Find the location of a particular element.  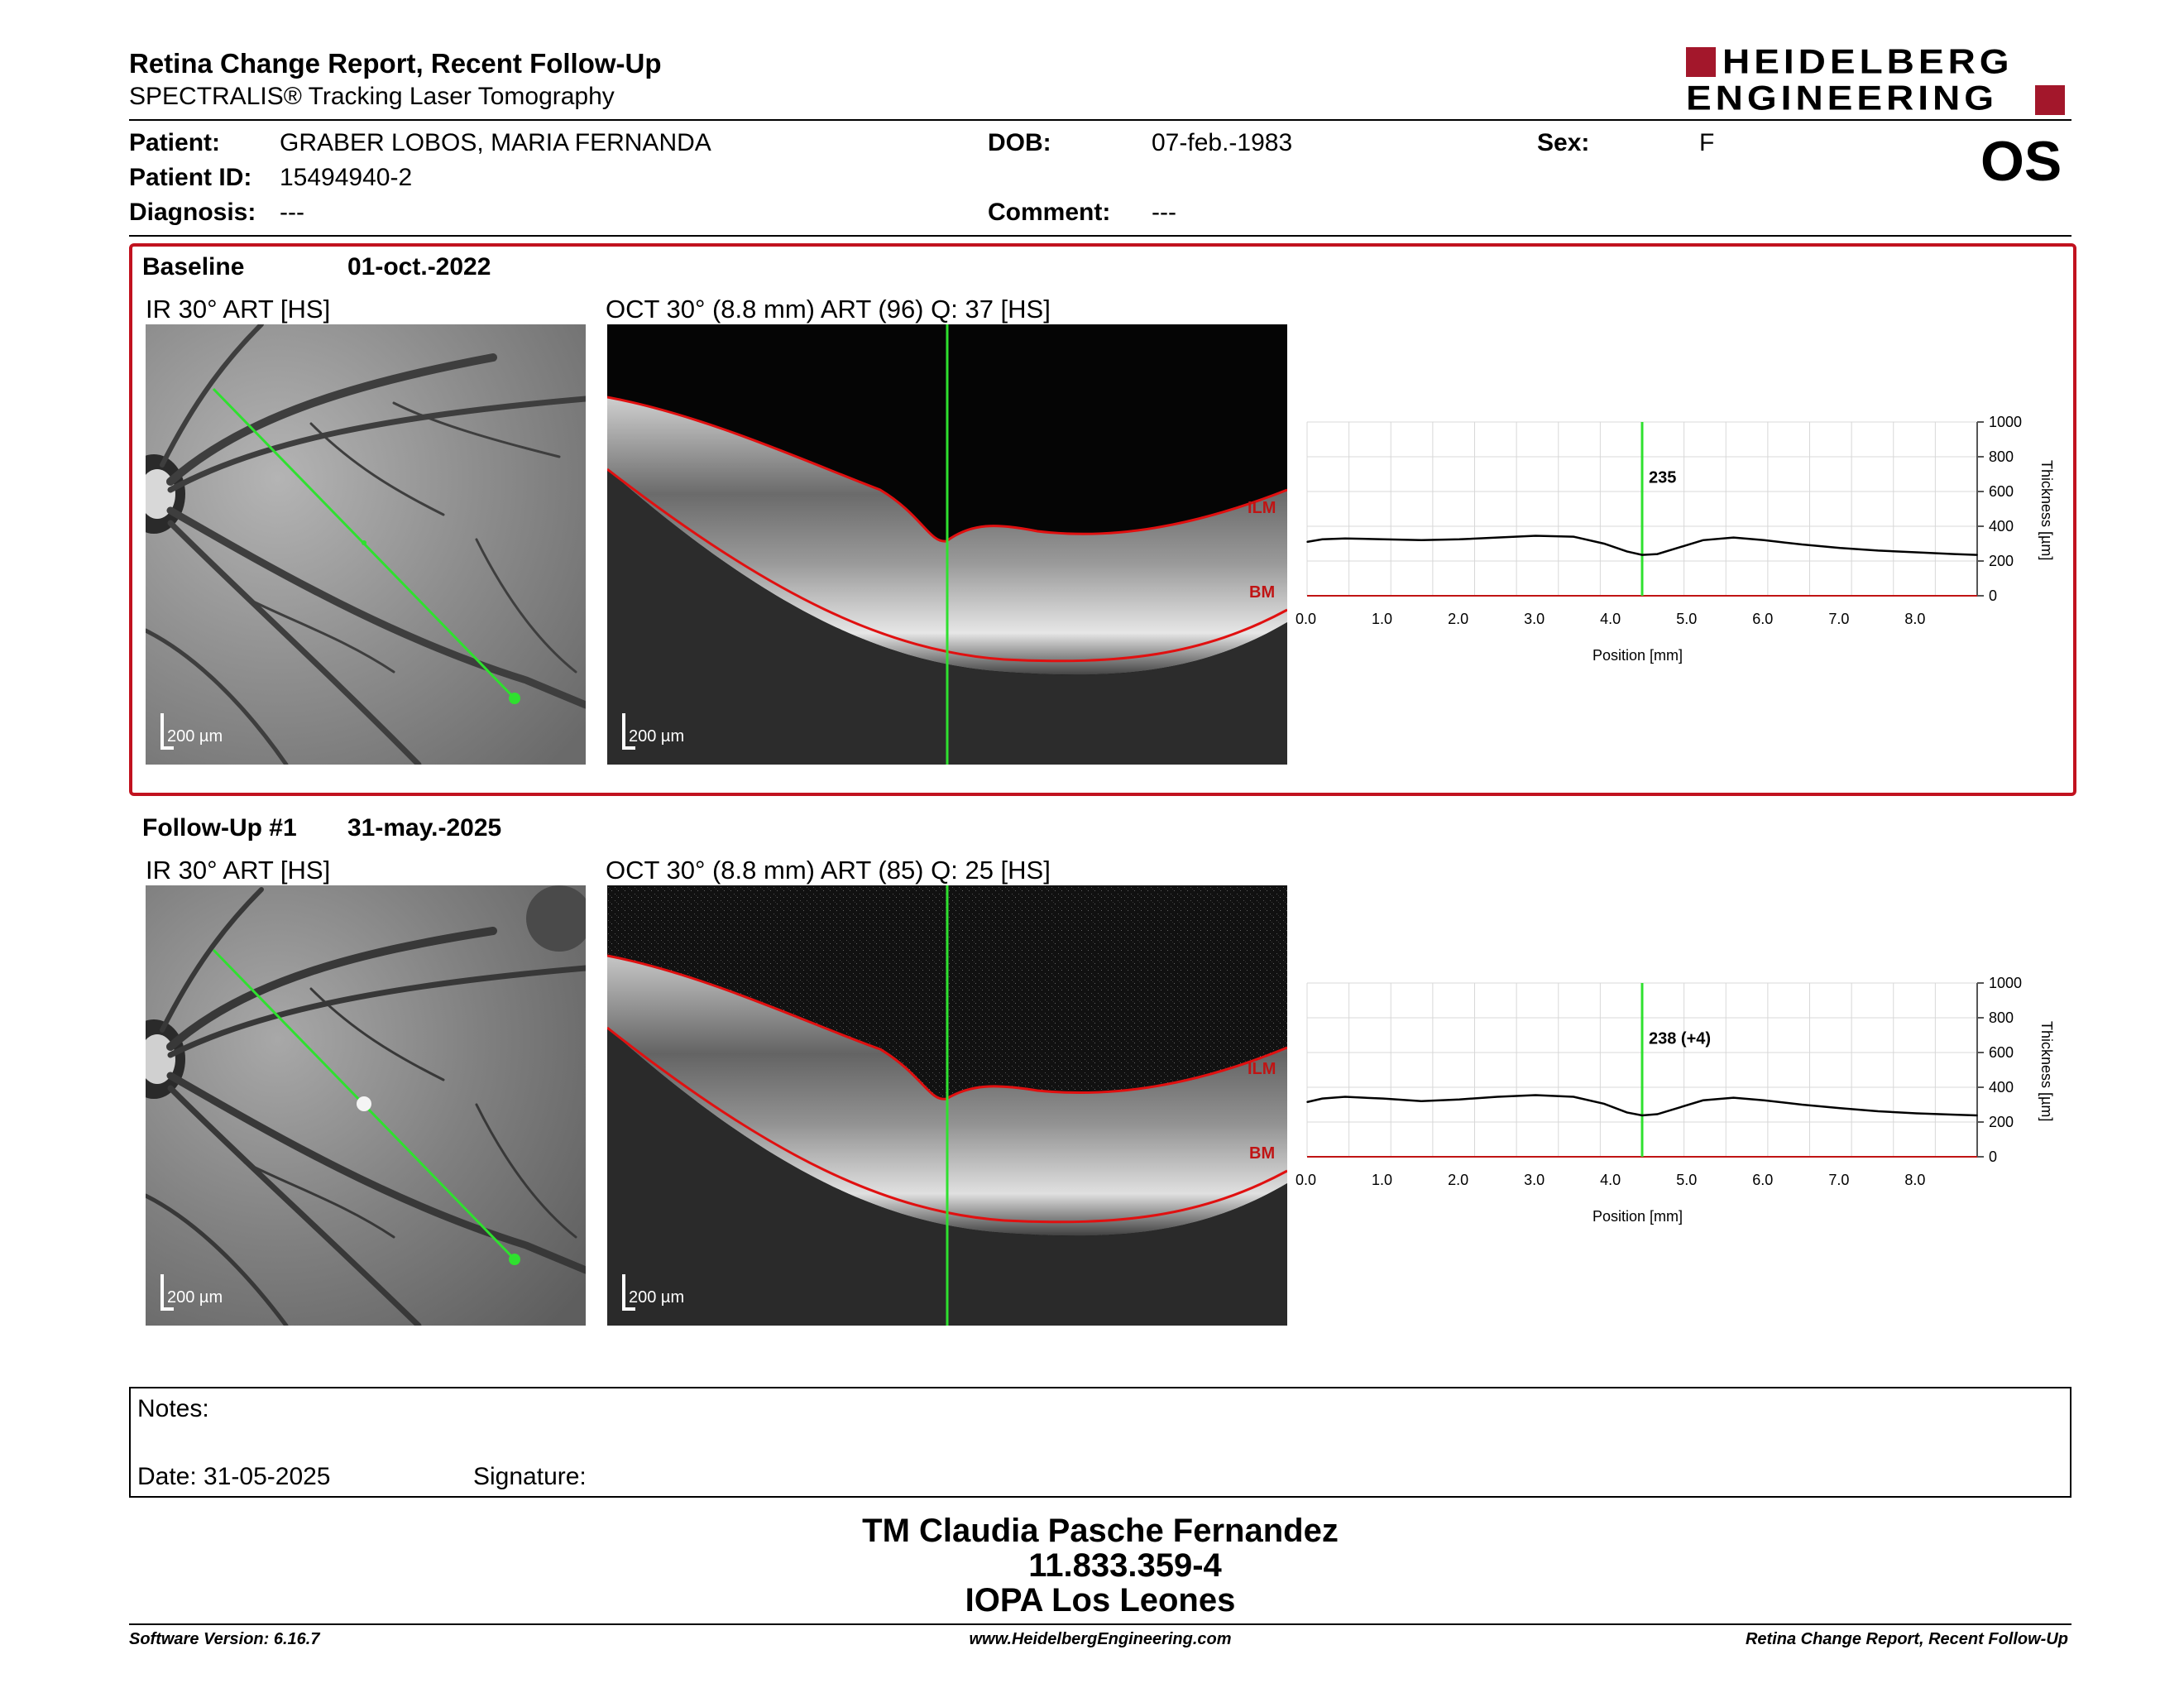

heidelberg-logo: HEIDELBERG ENGINEERING is located at coordinates (1875, 79).